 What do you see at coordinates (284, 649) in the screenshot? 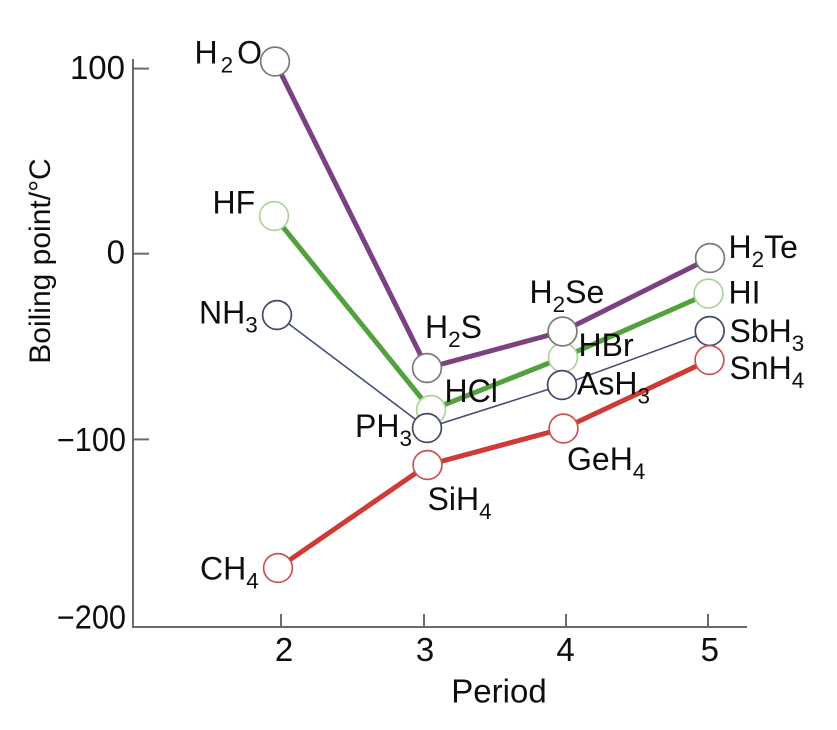
I see `svg-text: 2` at bounding box center [284, 649].